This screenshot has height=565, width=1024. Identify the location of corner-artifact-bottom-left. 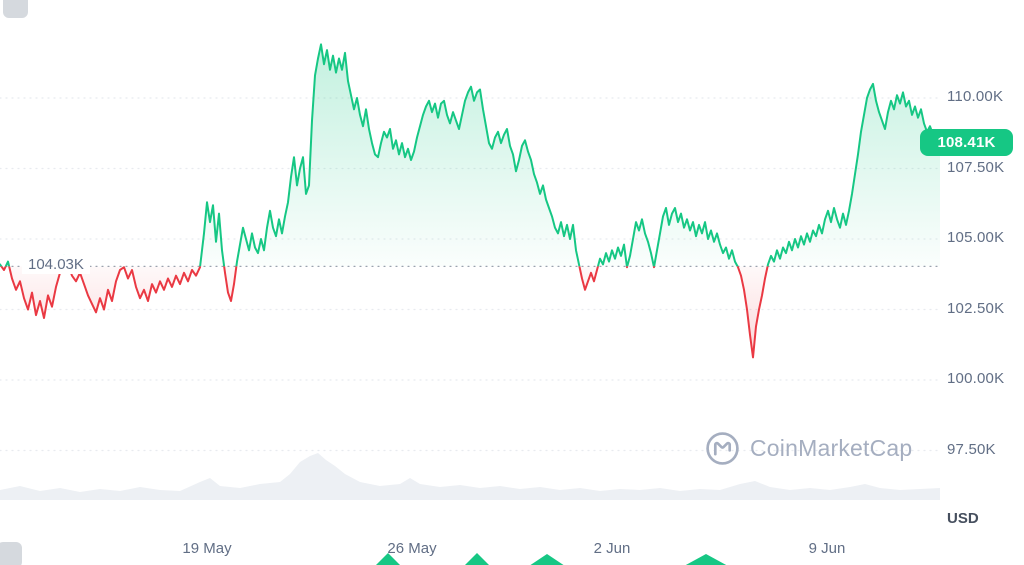
(11, 553).